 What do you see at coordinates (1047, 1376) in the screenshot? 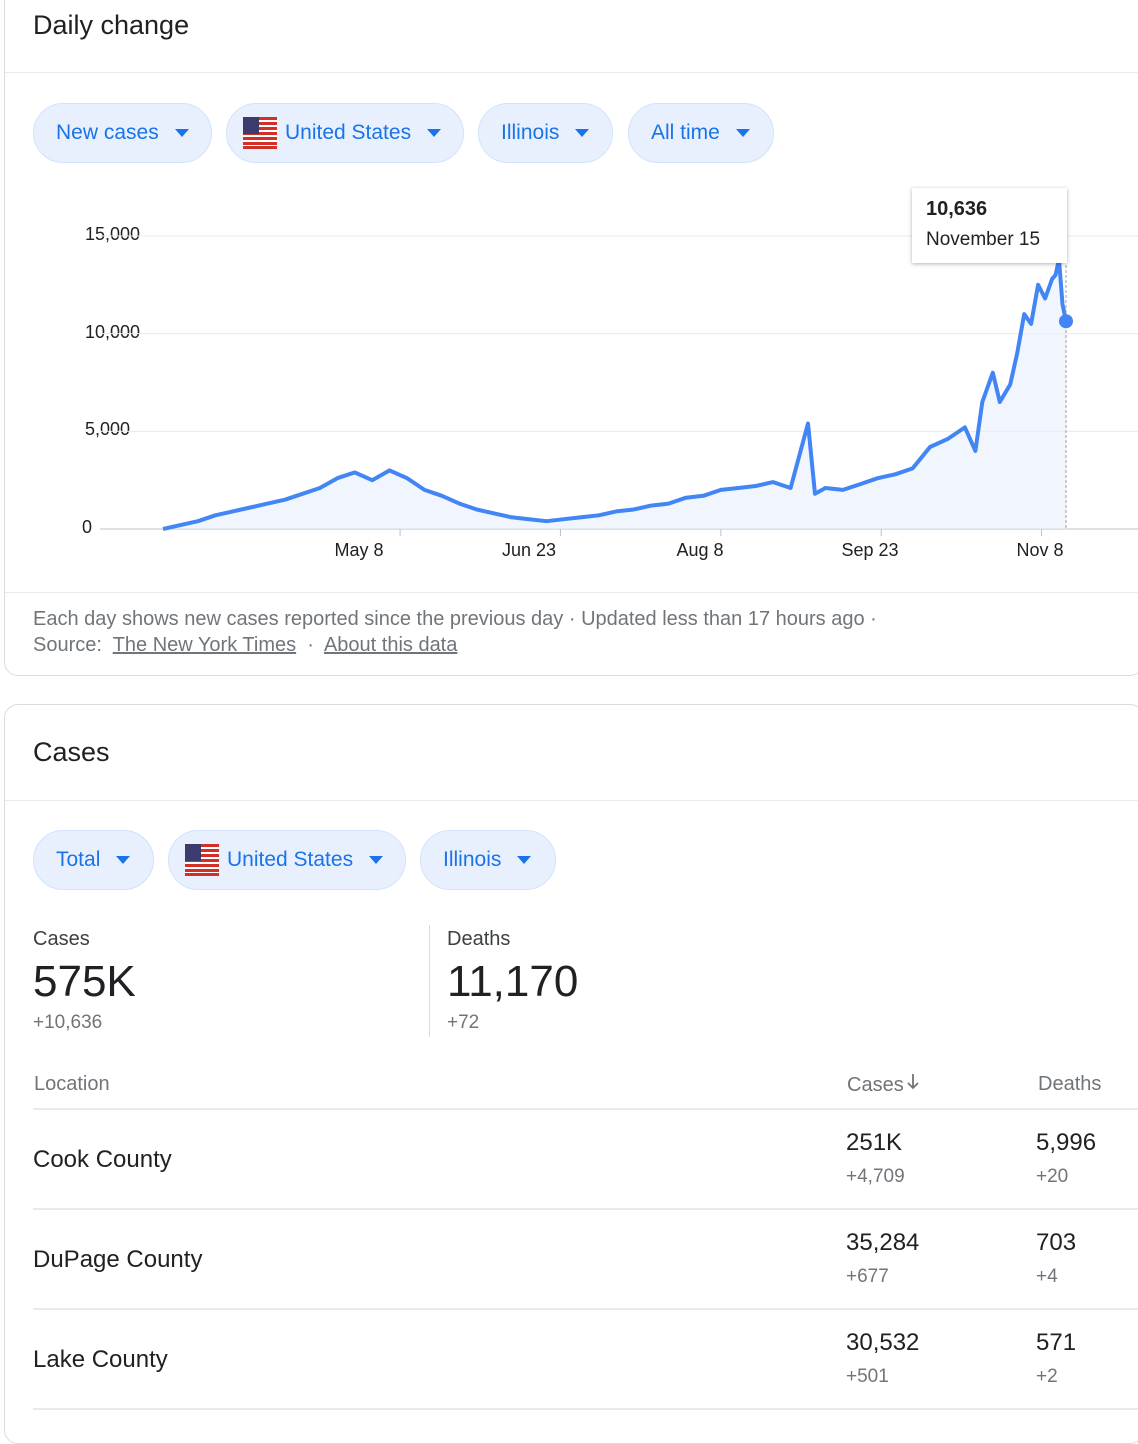
I see `deaths-delta: +2` at bounding box center [1047, 1376].